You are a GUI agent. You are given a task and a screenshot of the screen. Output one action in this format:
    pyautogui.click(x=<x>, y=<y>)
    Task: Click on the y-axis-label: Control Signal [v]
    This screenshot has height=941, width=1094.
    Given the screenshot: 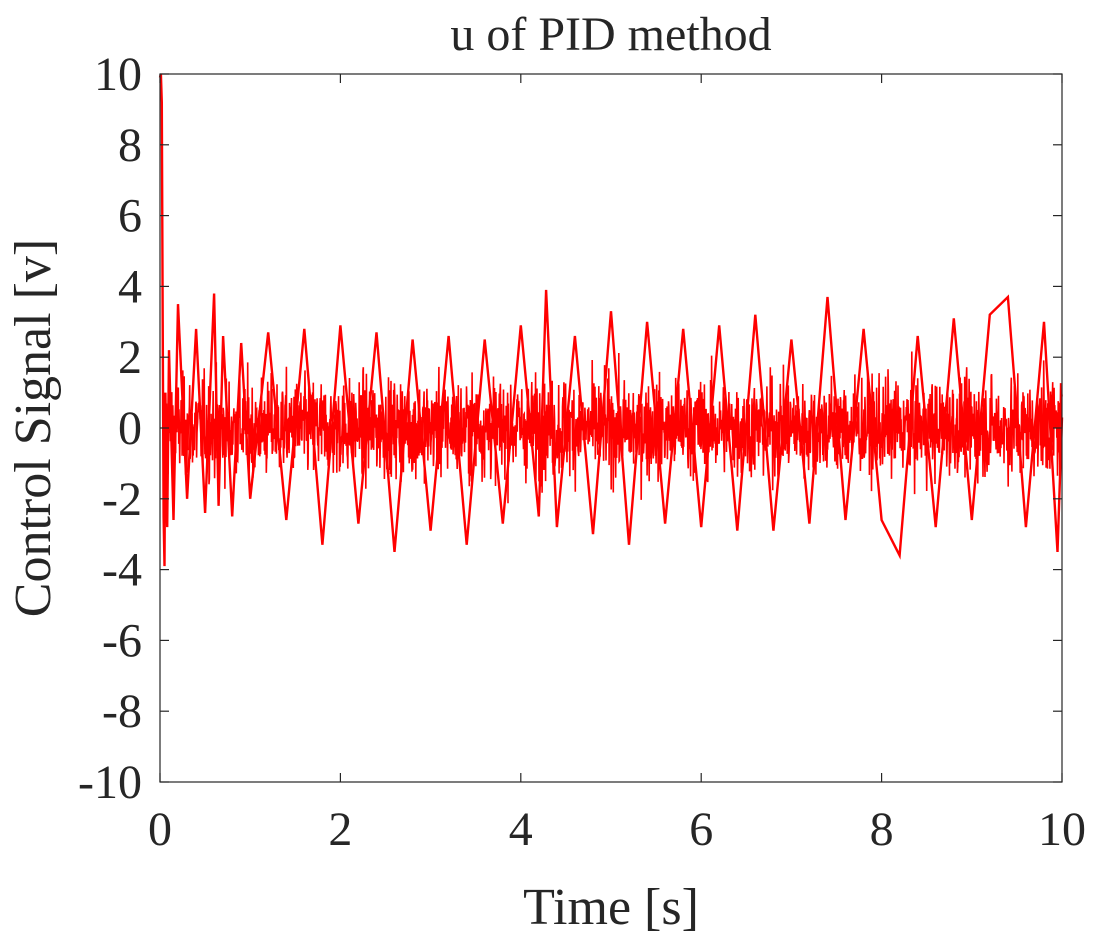 What is the action you would take?
    pyautogui.click(x=33, y=428)
    